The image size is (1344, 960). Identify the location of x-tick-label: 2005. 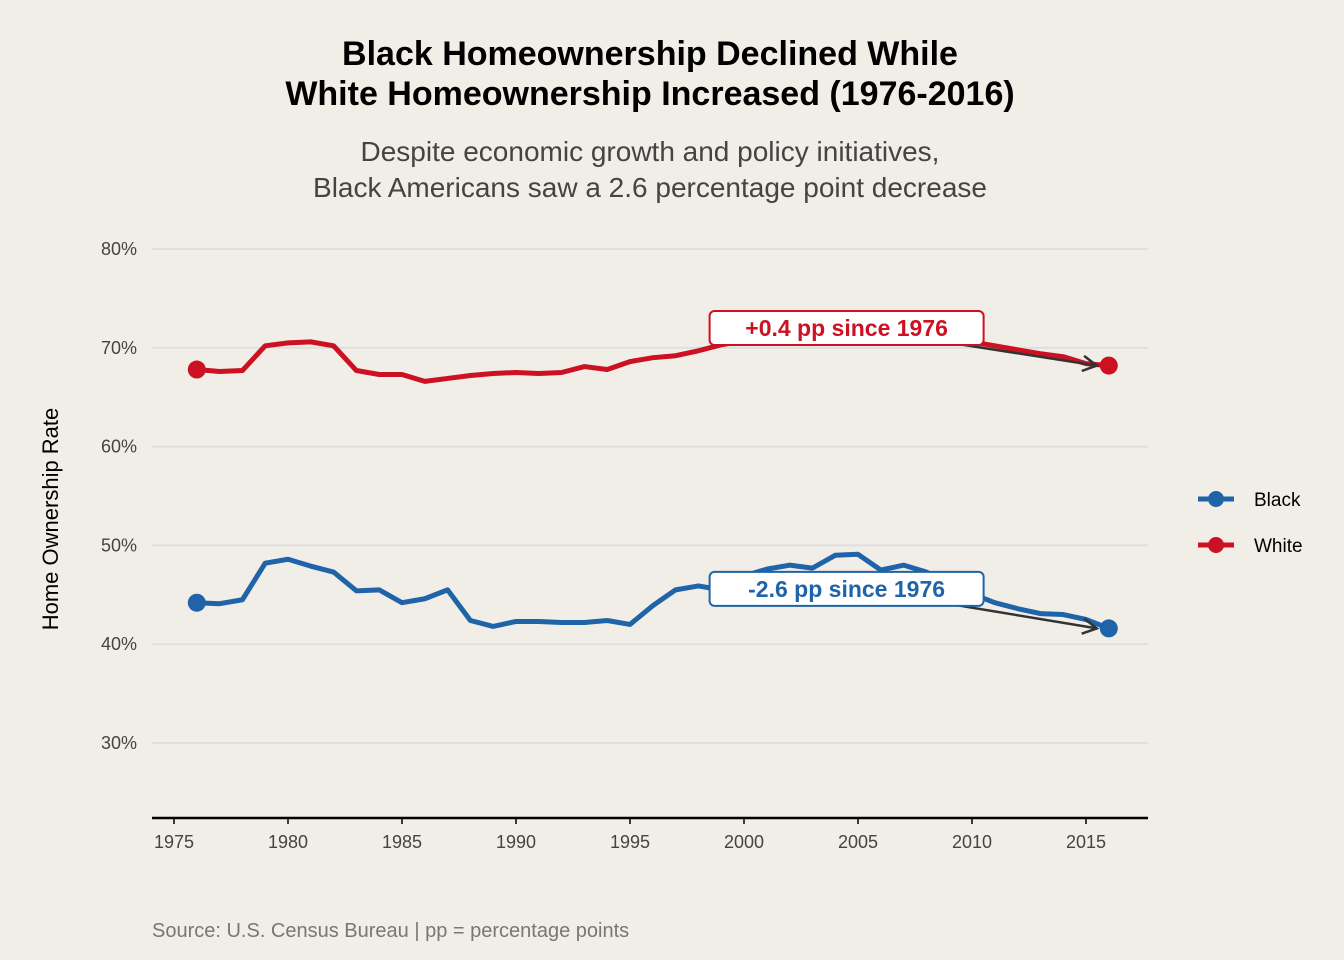
(858, 842).